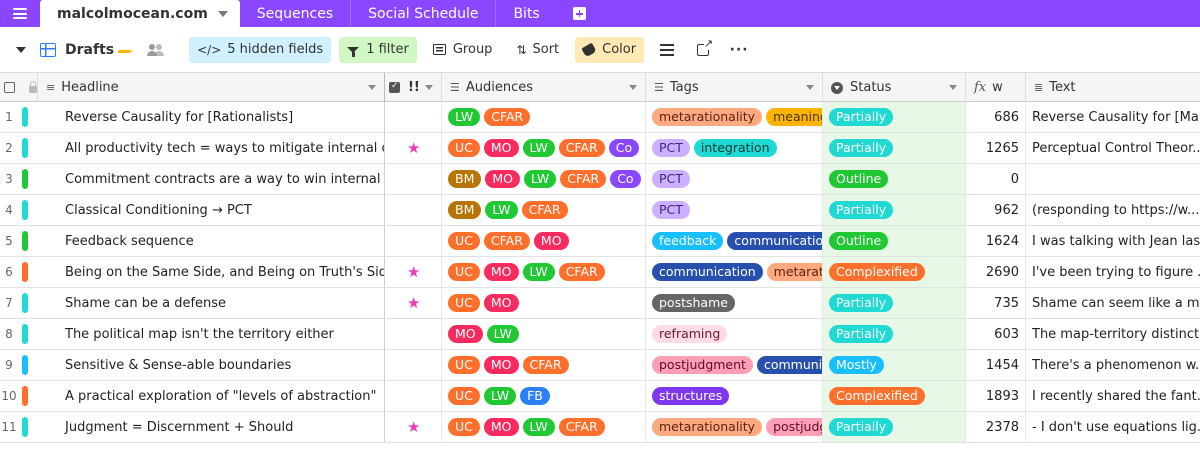  What do you see at coordinates (90, 49) in the screenshot?
I see `view-name: Drafts` at bounding box center [90, 49].